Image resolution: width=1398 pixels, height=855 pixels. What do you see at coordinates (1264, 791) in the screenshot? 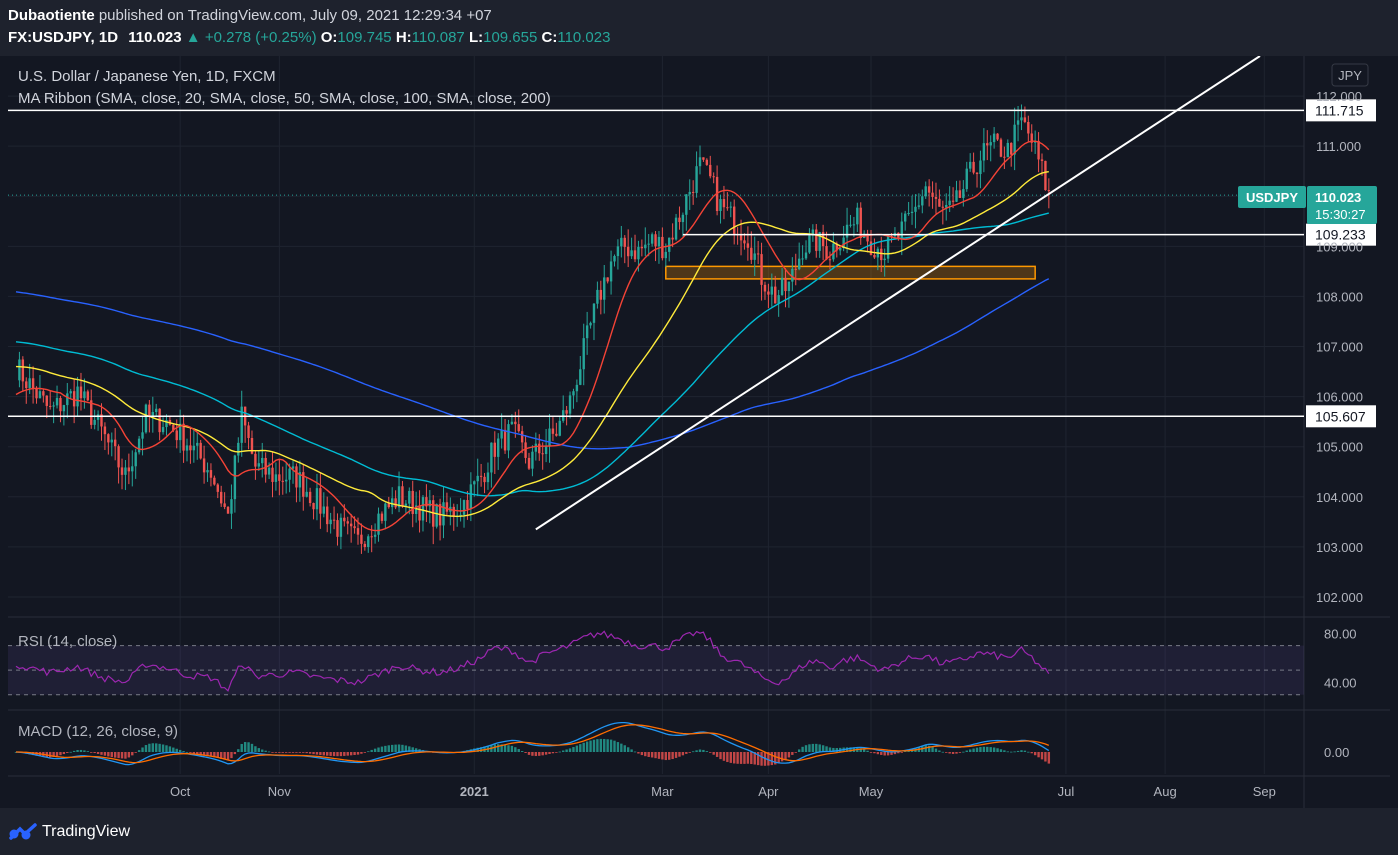
I see `time-tick-label: Sep` at bounding box center [1264, 791].